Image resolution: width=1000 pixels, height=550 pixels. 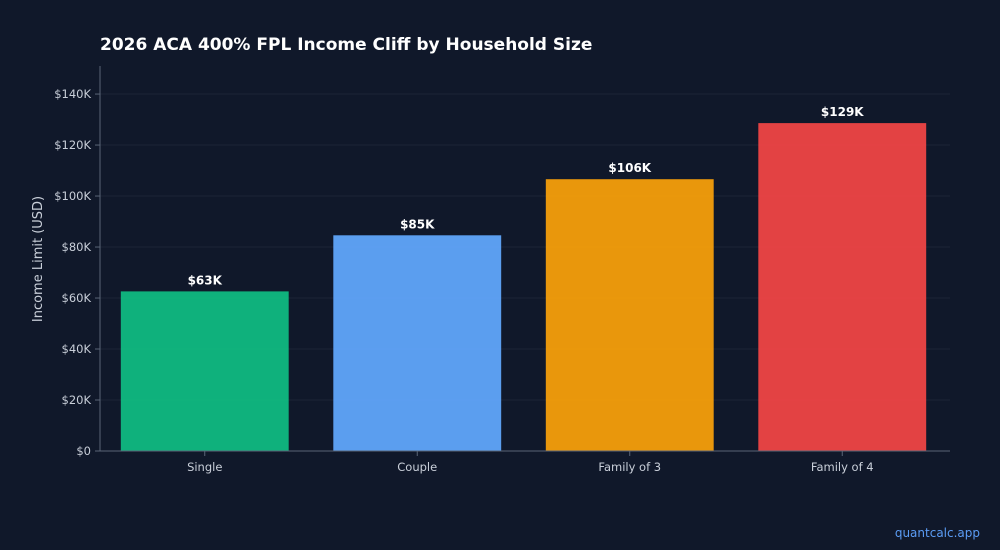 I want to click on y-tick-labels: $0 $20K $40K $60K $80K $100K $120K $140K, so click(x=72, y=272).